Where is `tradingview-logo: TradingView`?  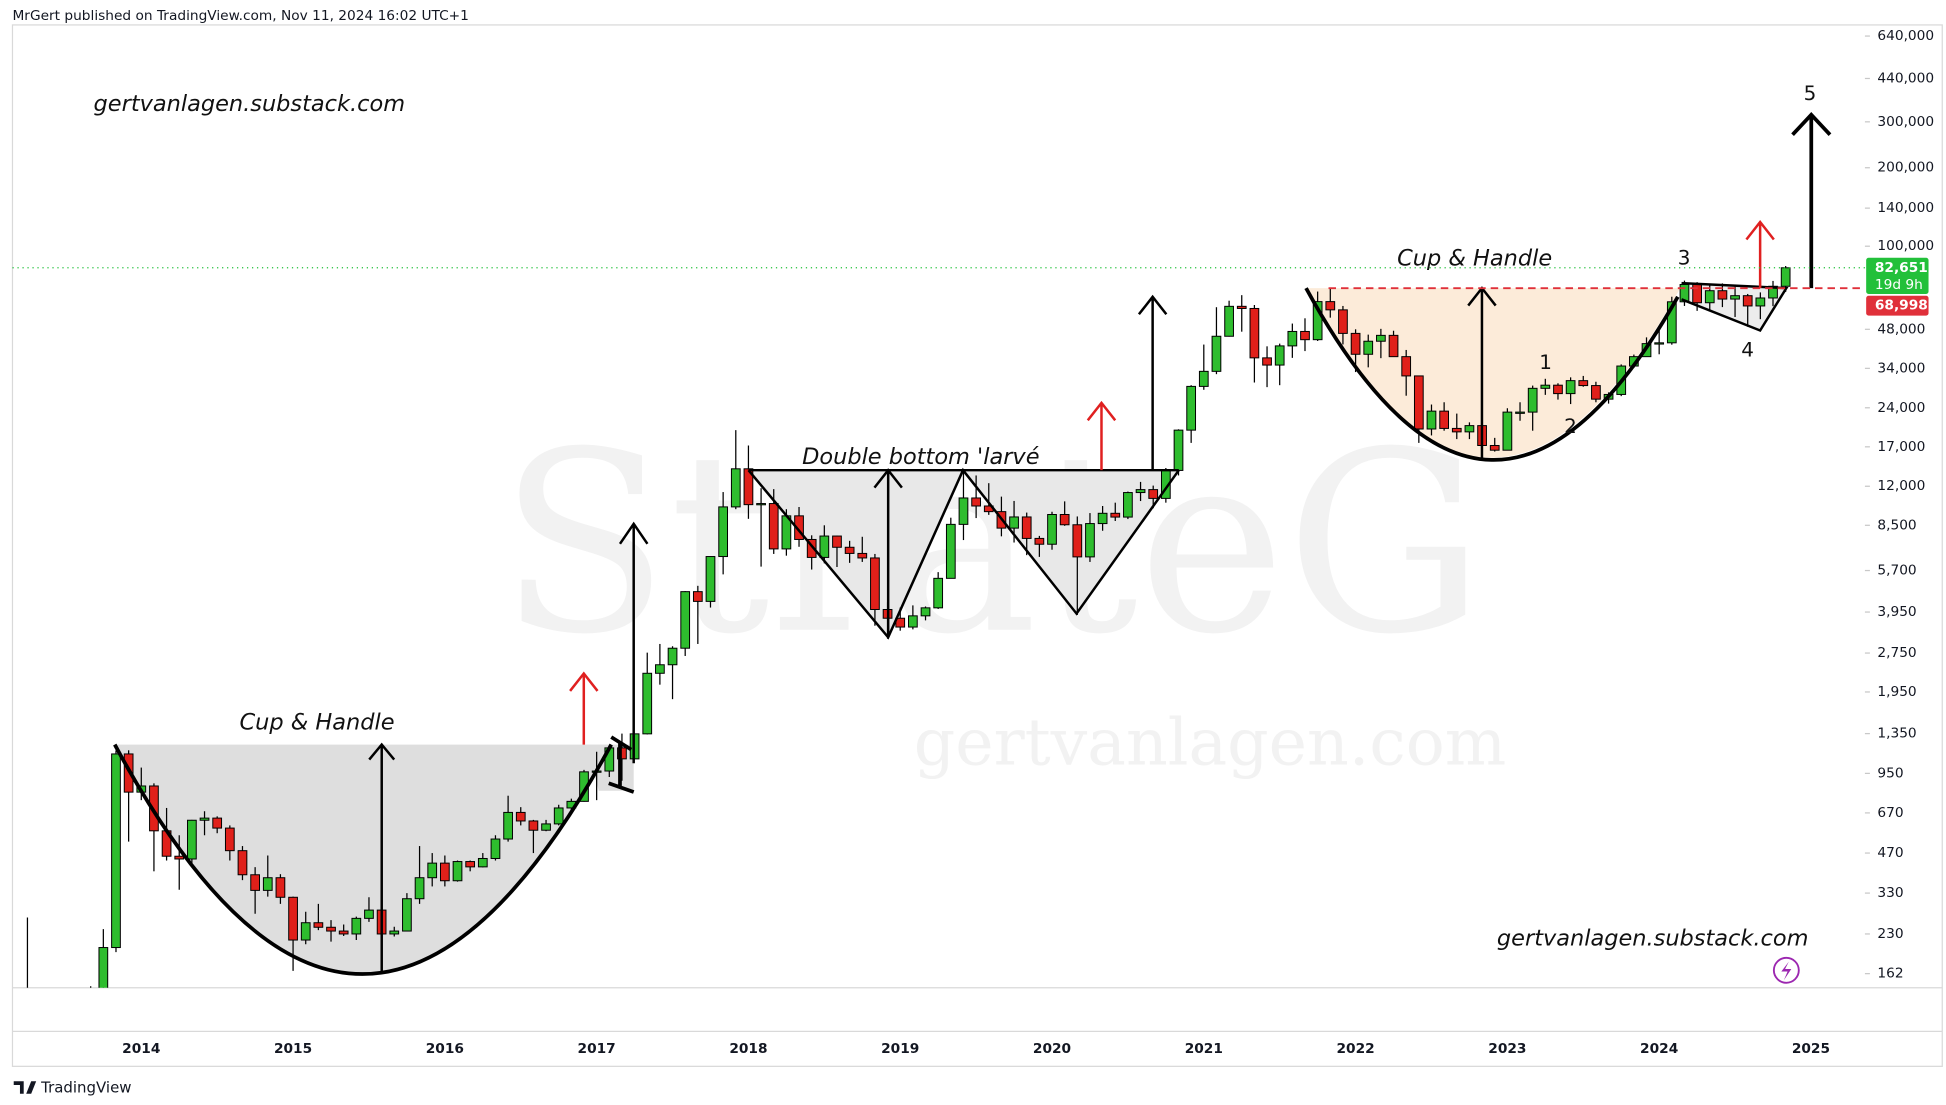 tradingview-logo: TradingView is located at coordinates (72, 1088).